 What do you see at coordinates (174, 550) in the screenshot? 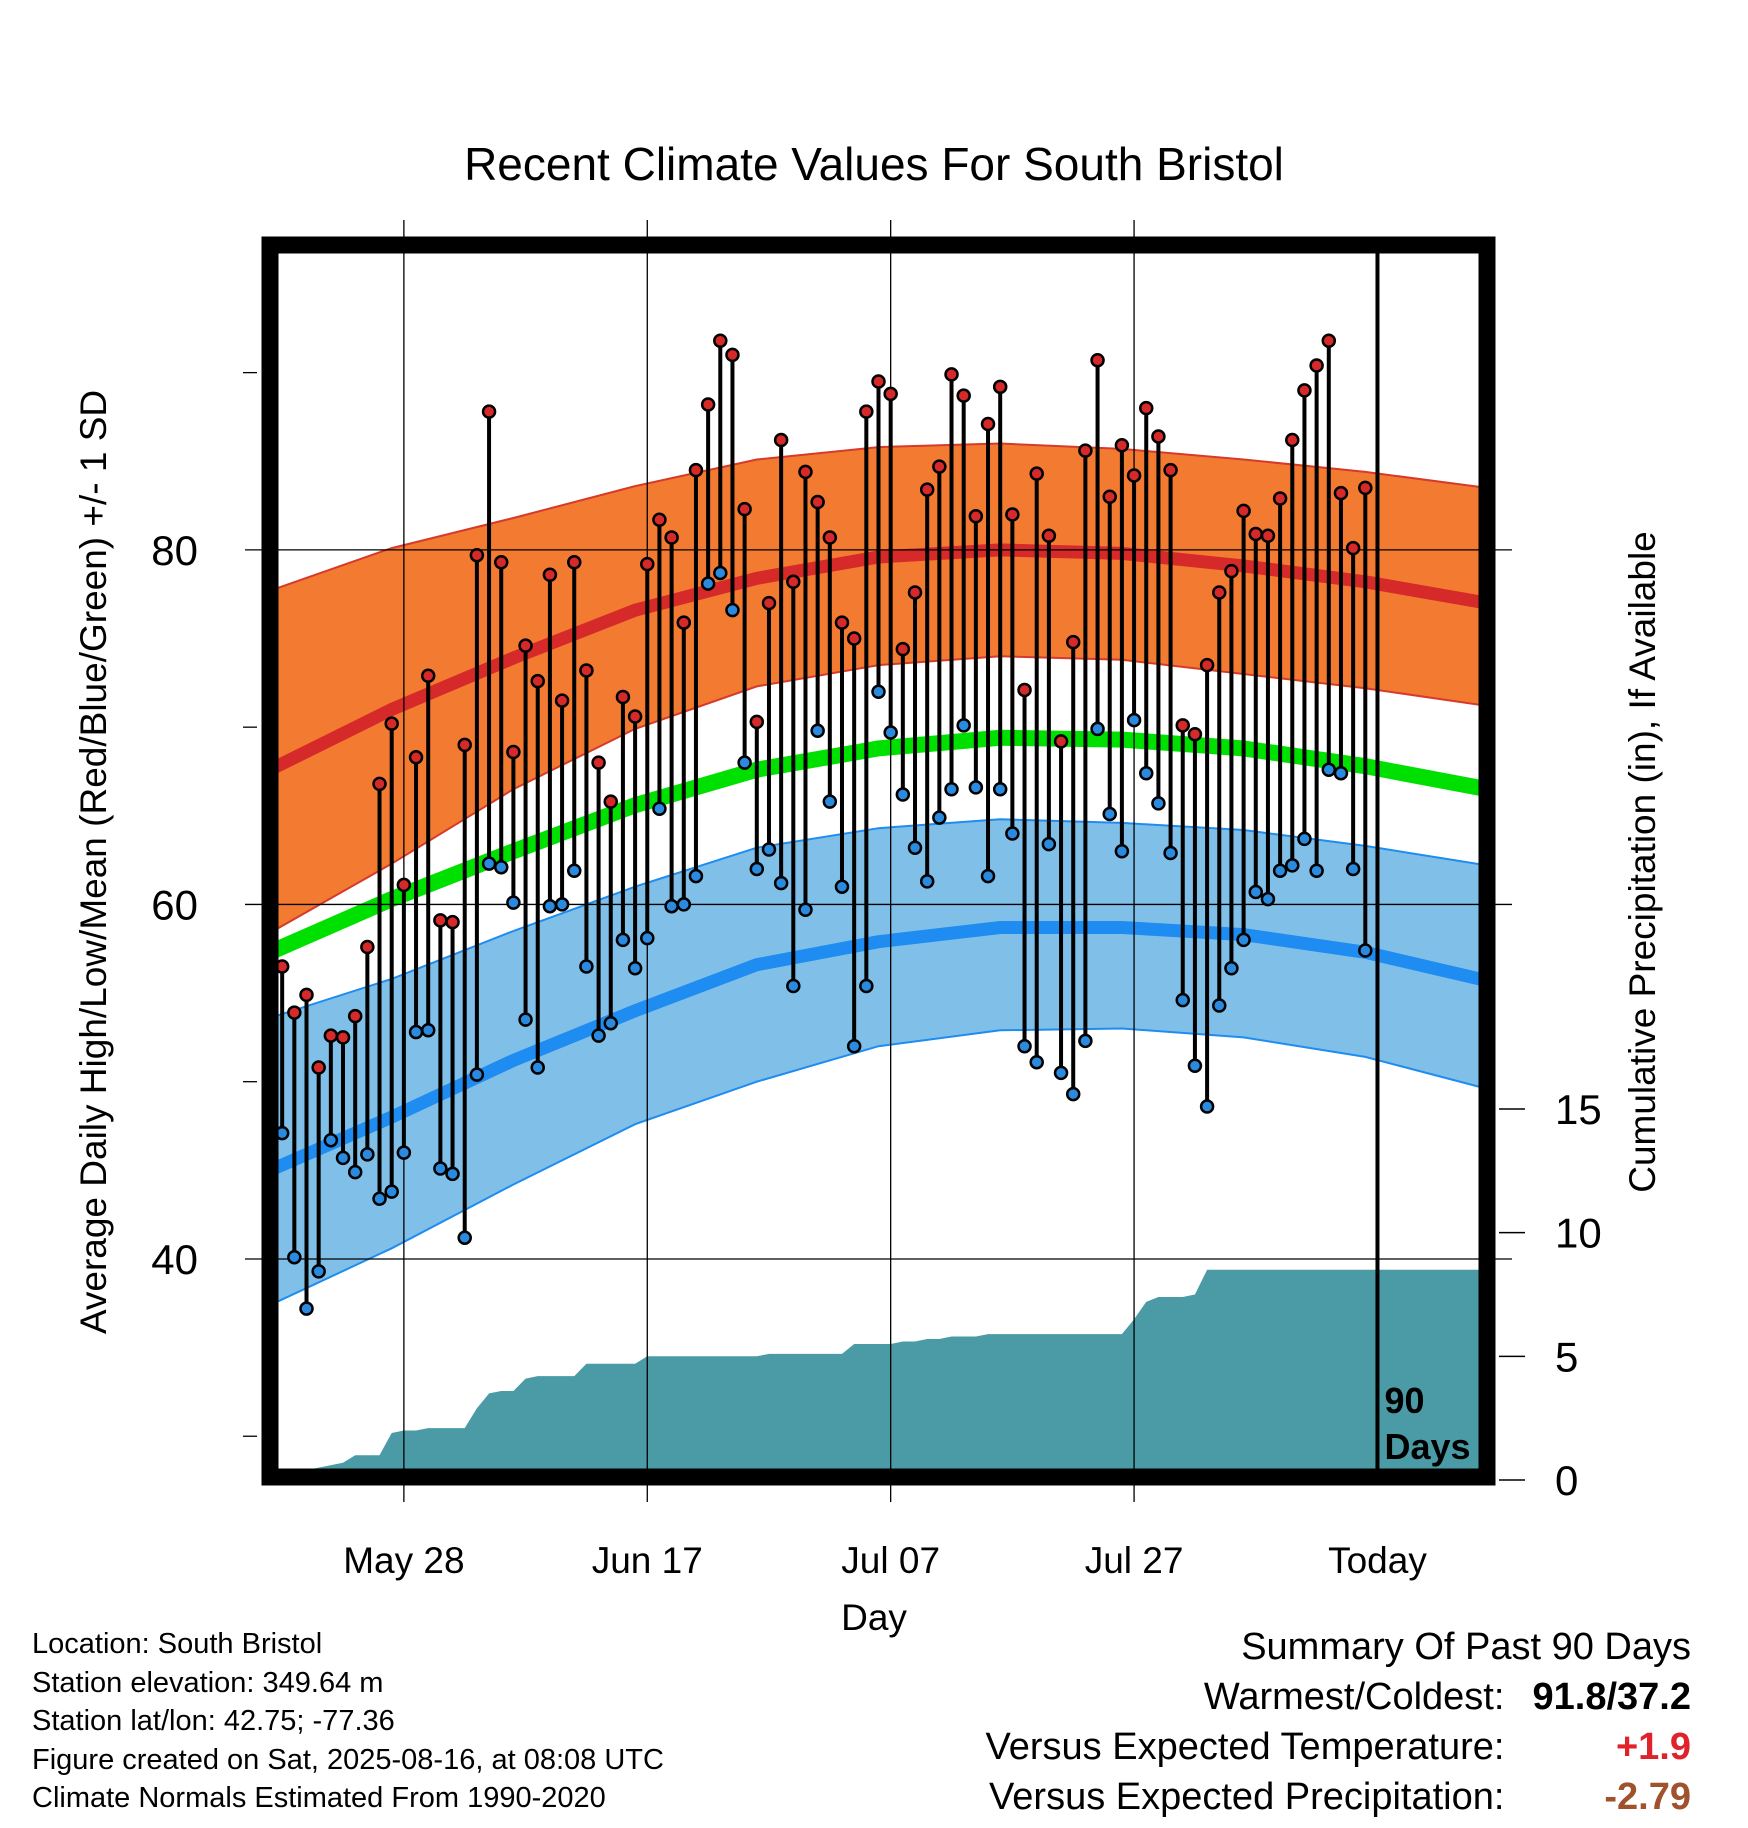
I see `y-tick-label: 80` at bounding box center [174, 550].